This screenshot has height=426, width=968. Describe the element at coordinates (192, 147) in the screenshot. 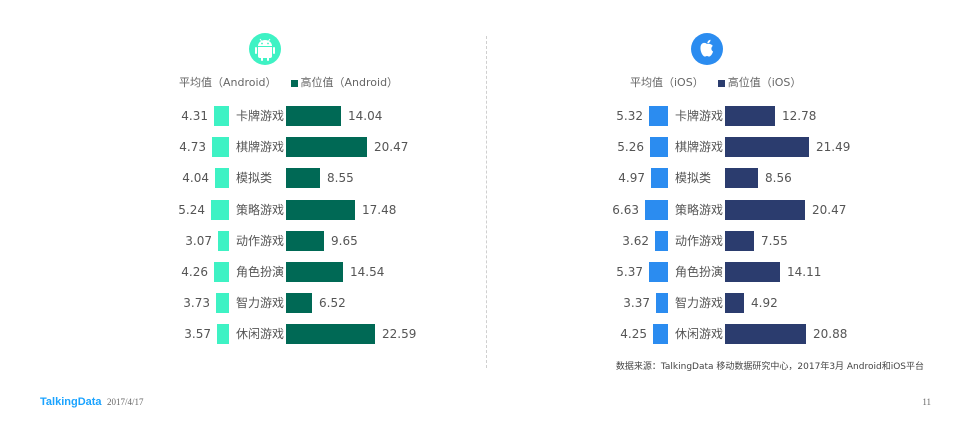

I see `avg-value-label: 4.73` at that location.